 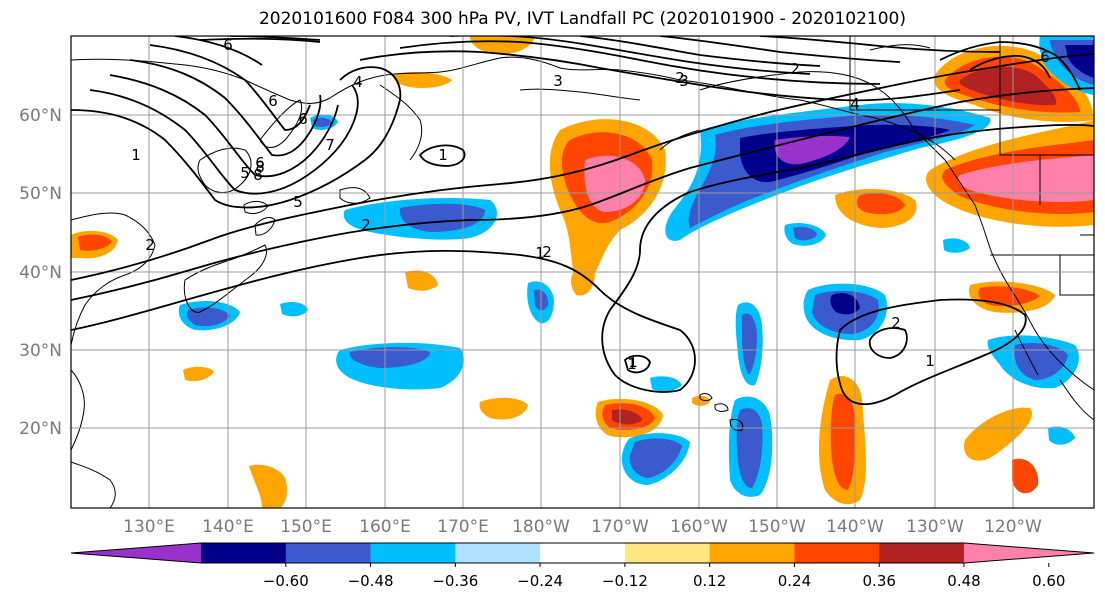 I want to click on colorbar-extend-high, so click(x=1029, y=553).